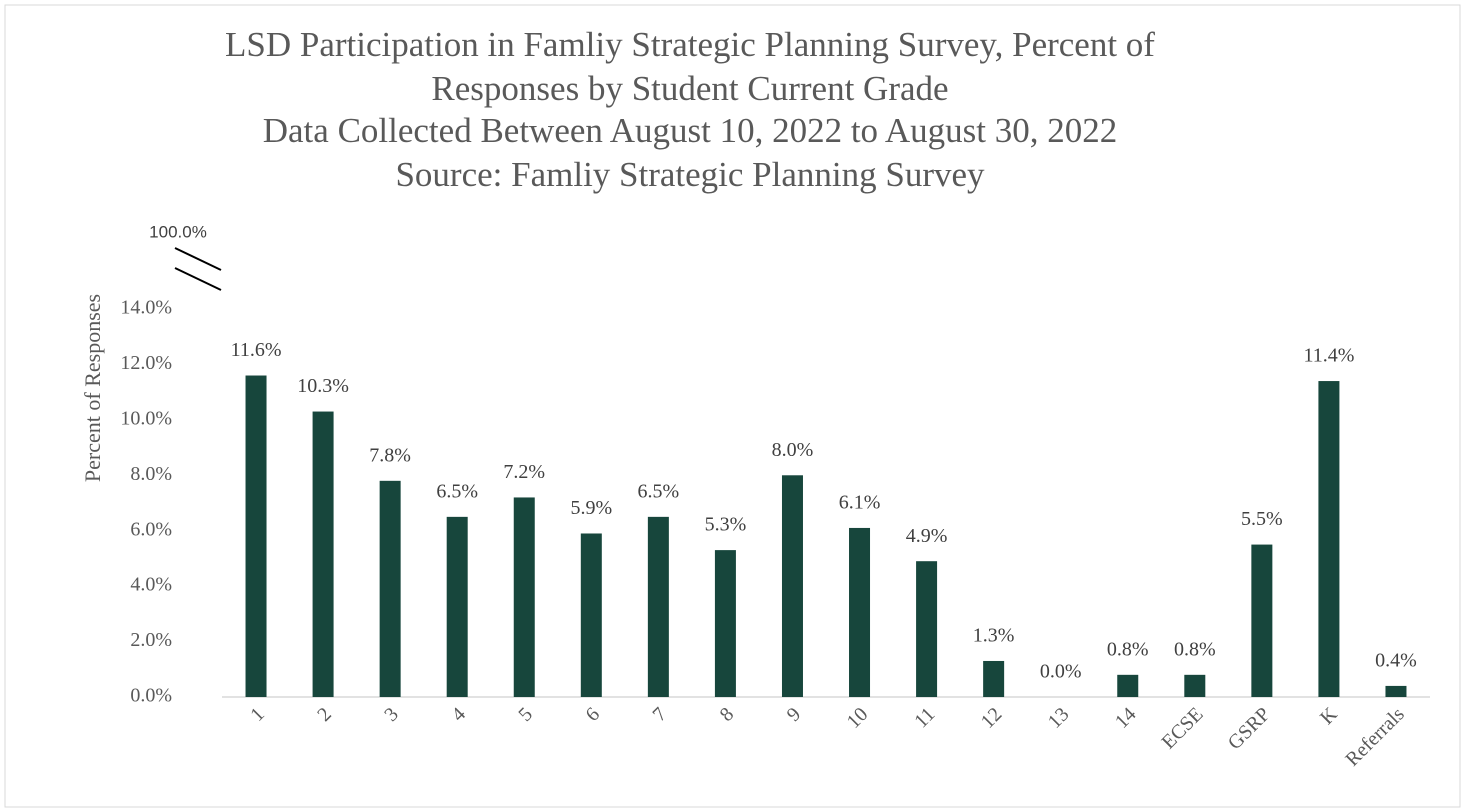  Describe the element at coordinates (689, 88) in the screenshot. I see `chart-title: Responses by Student Current Grade` at that location.